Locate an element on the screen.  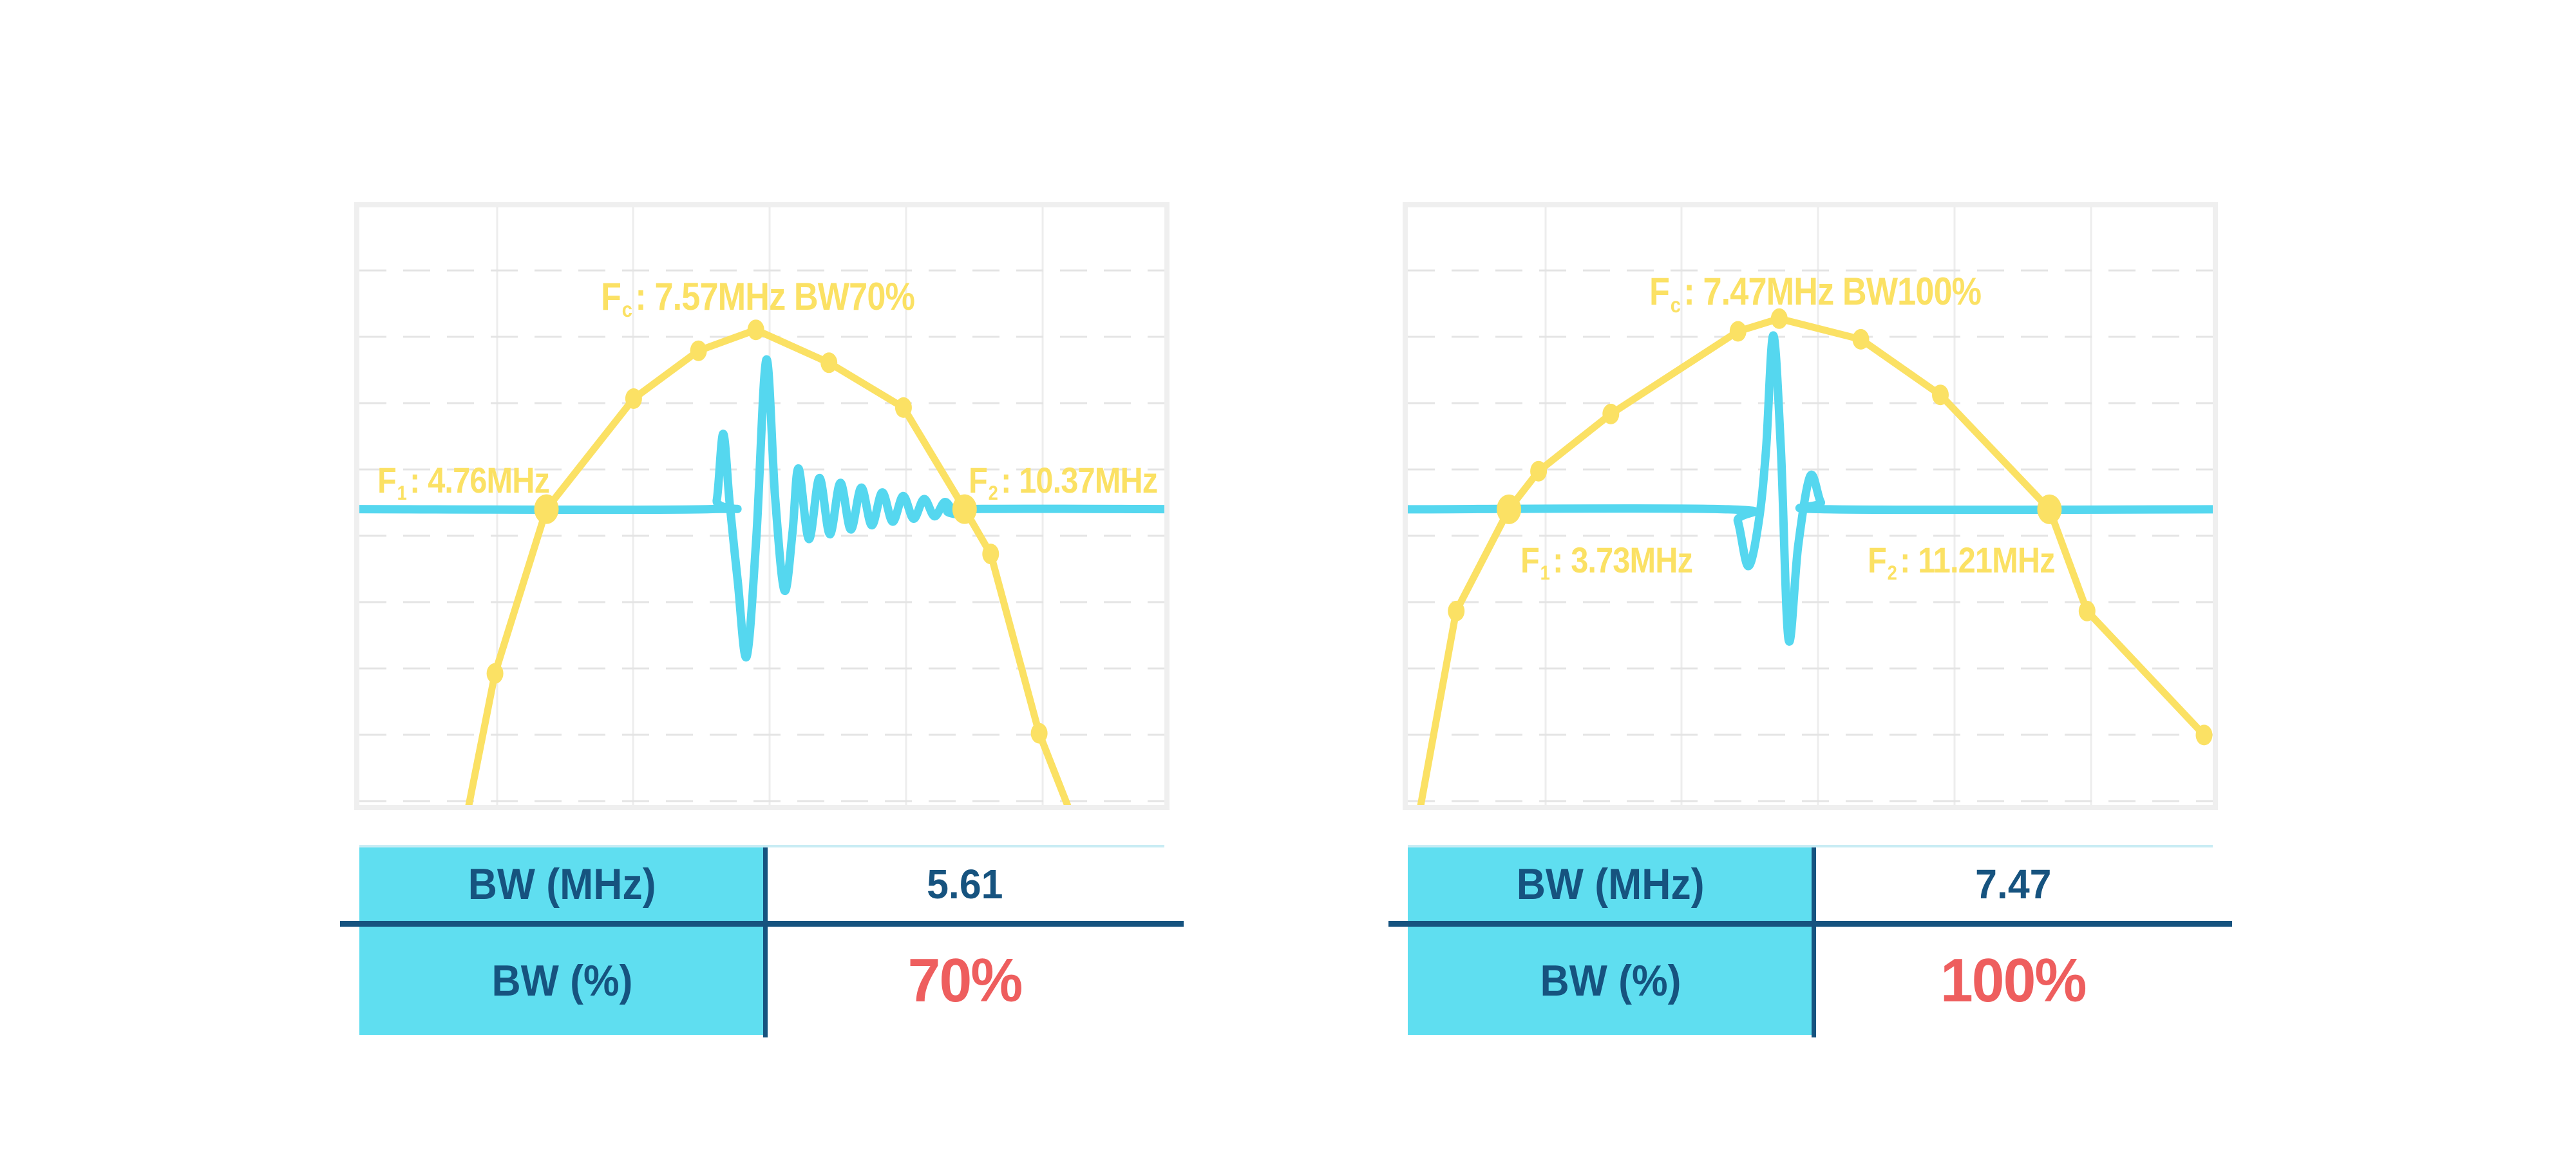
bw-percent-value-cell: 100% is located at coordinates (2014, 981).